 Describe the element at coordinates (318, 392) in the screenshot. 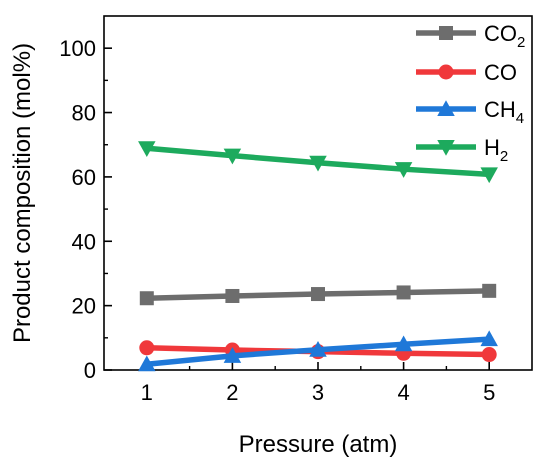

I see `x-tick-label: 3` at that location.